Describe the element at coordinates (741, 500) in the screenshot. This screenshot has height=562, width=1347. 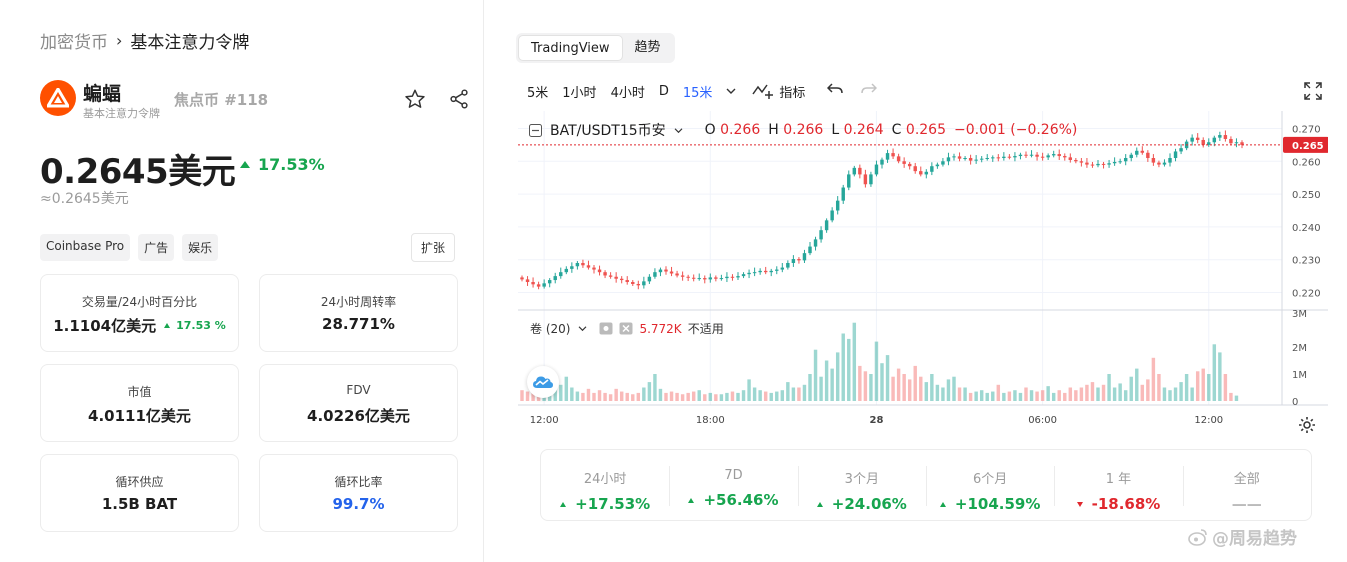
I see `period-value-text: +56.46%` at that location.